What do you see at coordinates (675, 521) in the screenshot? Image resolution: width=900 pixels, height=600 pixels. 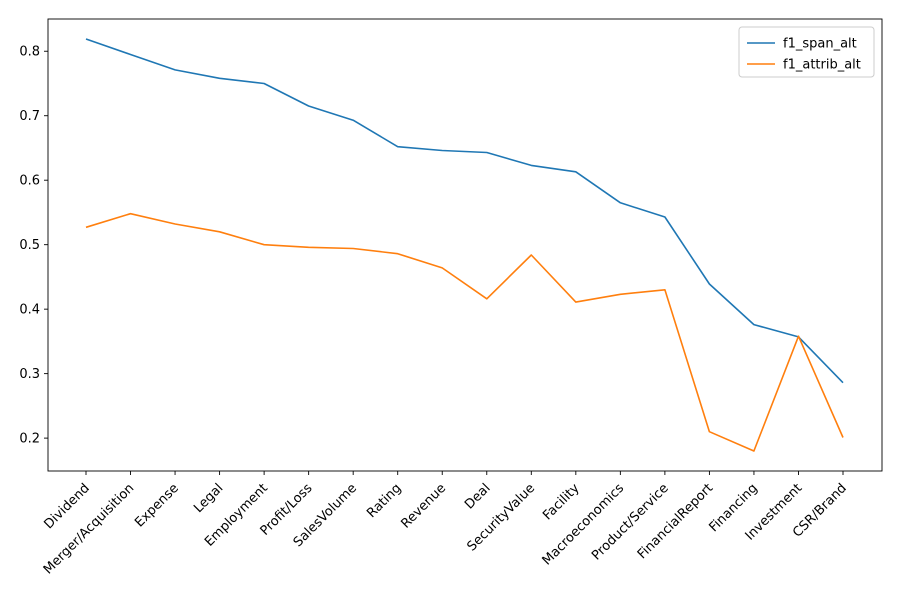 I see `x-tick-label: FinancialReport` at bounding box center [675, 521].